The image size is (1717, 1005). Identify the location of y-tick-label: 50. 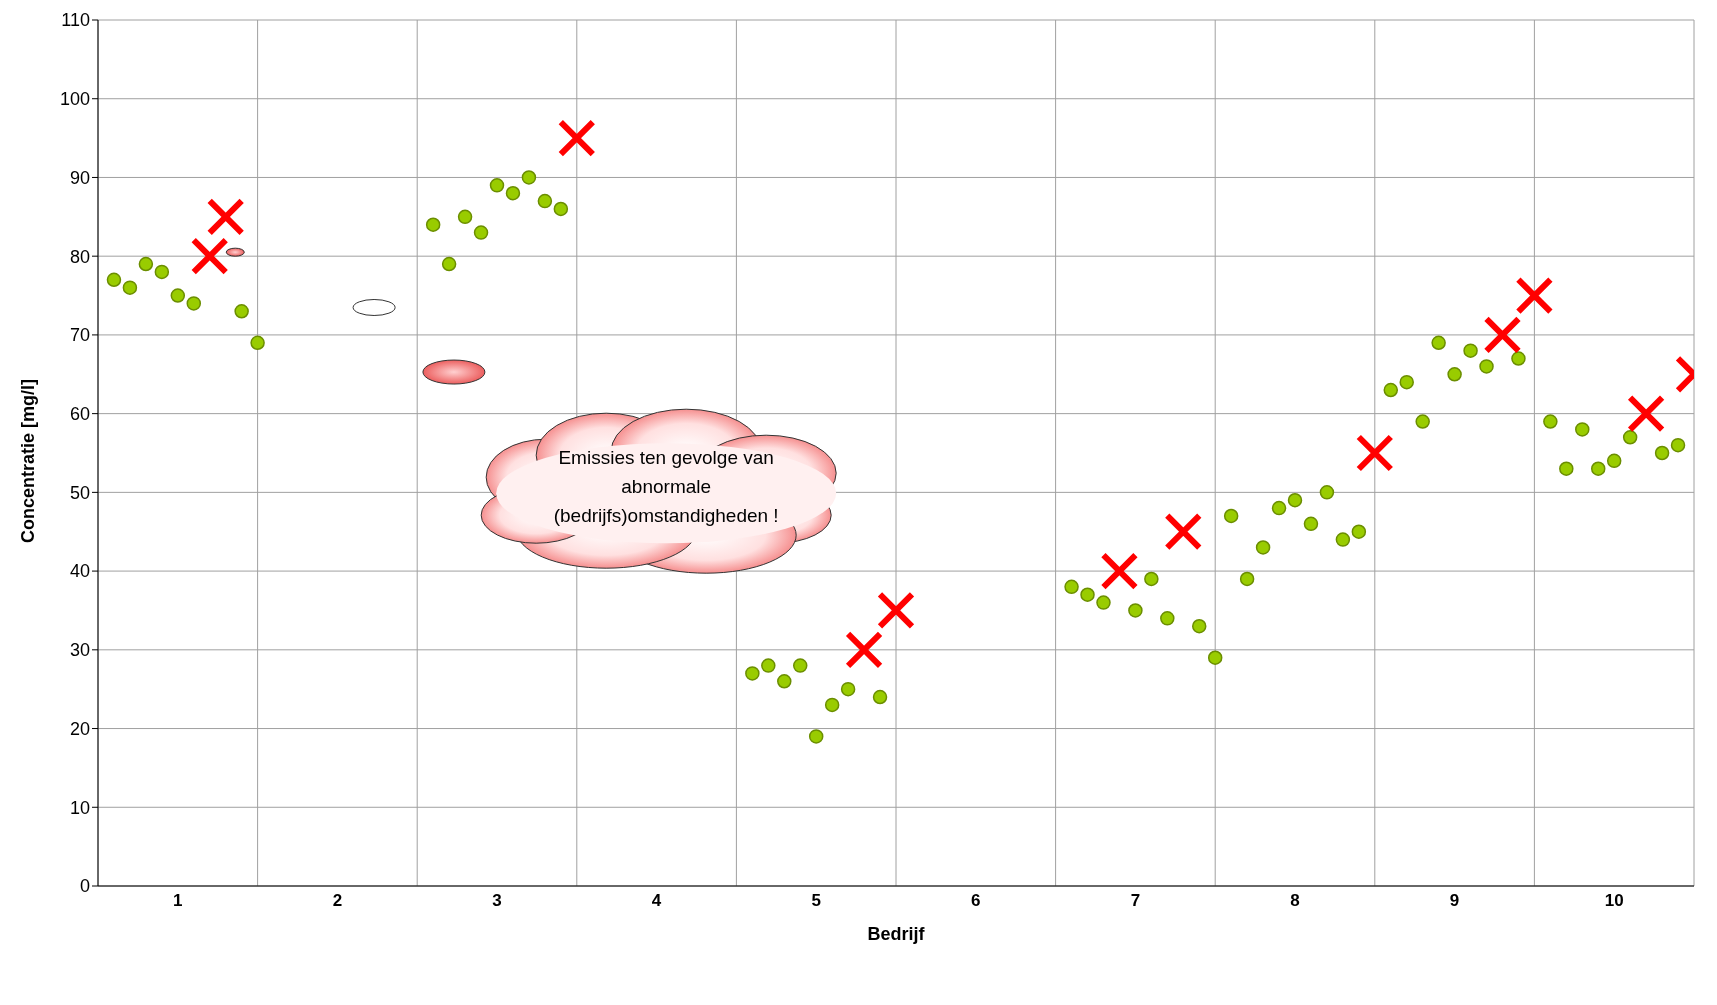
(79, 492).